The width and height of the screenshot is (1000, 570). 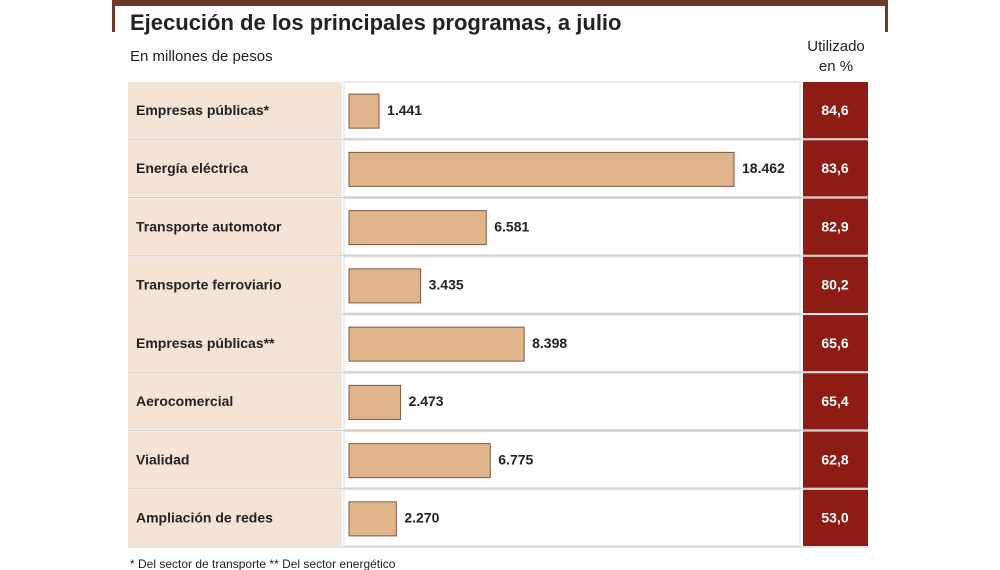 I want to click on percent-label: 65,6, so click(x=834, y=343).